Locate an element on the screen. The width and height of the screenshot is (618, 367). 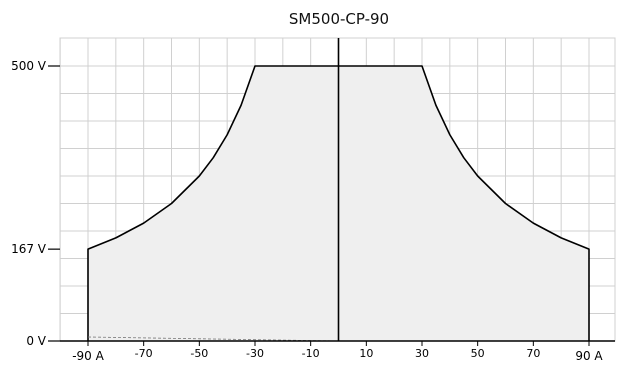
x-tick-label: 30 is located at coordinates (422, 353).